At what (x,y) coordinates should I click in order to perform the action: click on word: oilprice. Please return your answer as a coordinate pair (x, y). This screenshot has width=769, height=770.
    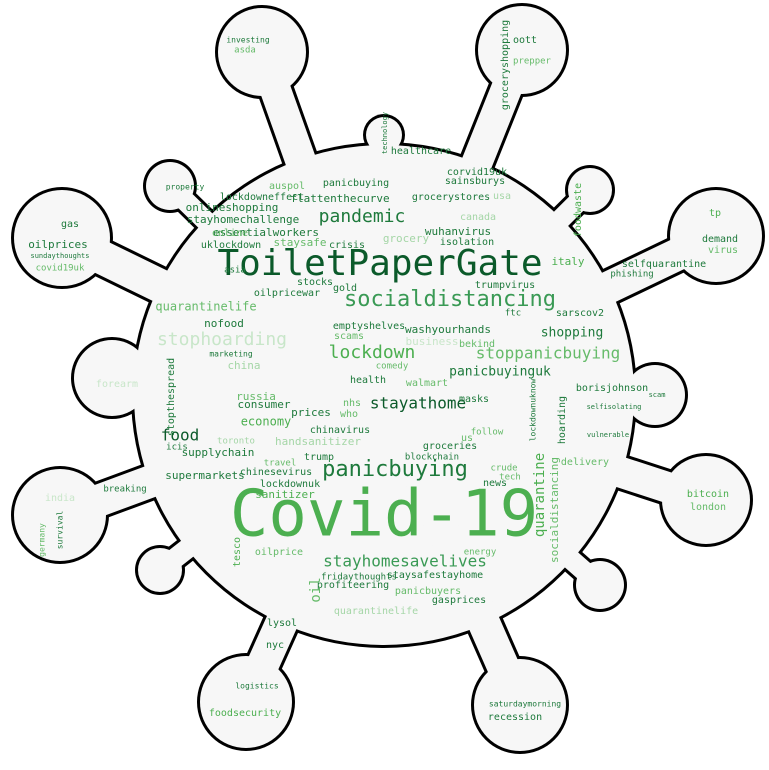
    Looking at the image, I should click on (279, 552).